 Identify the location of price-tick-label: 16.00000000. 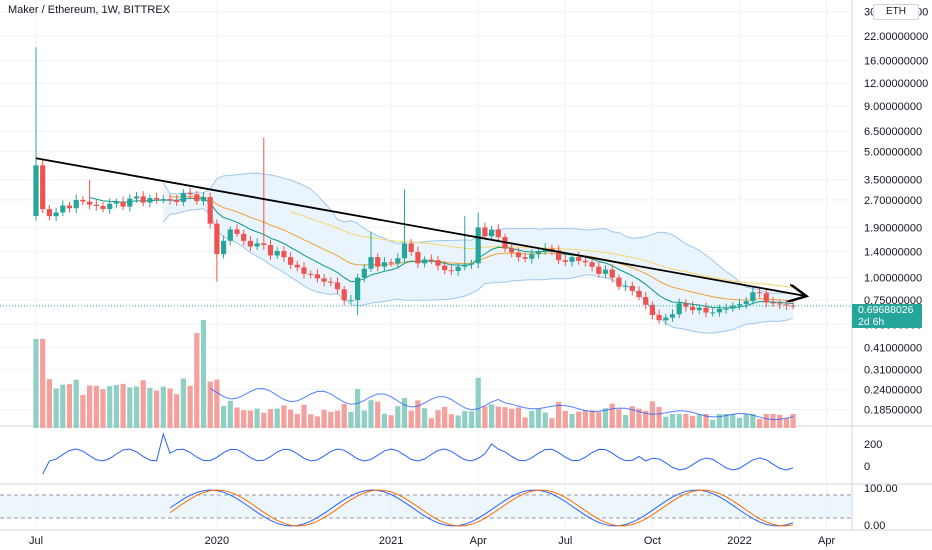
(896, 62).